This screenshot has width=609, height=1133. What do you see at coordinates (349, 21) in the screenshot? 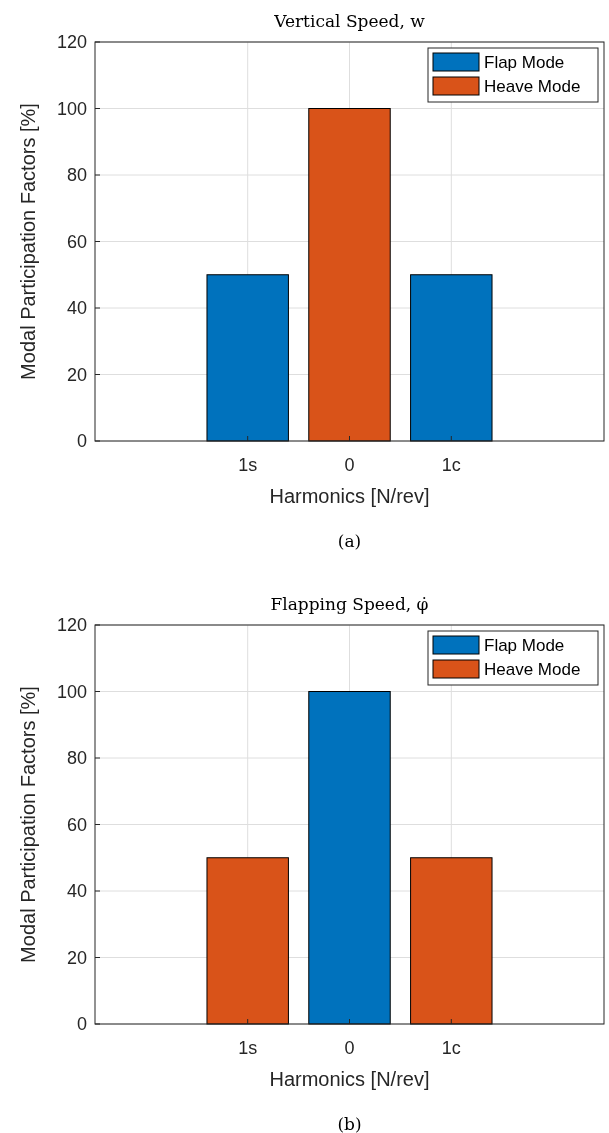
I see `chart-title: Vertical Speed, w` at bounding box center [349, 21].